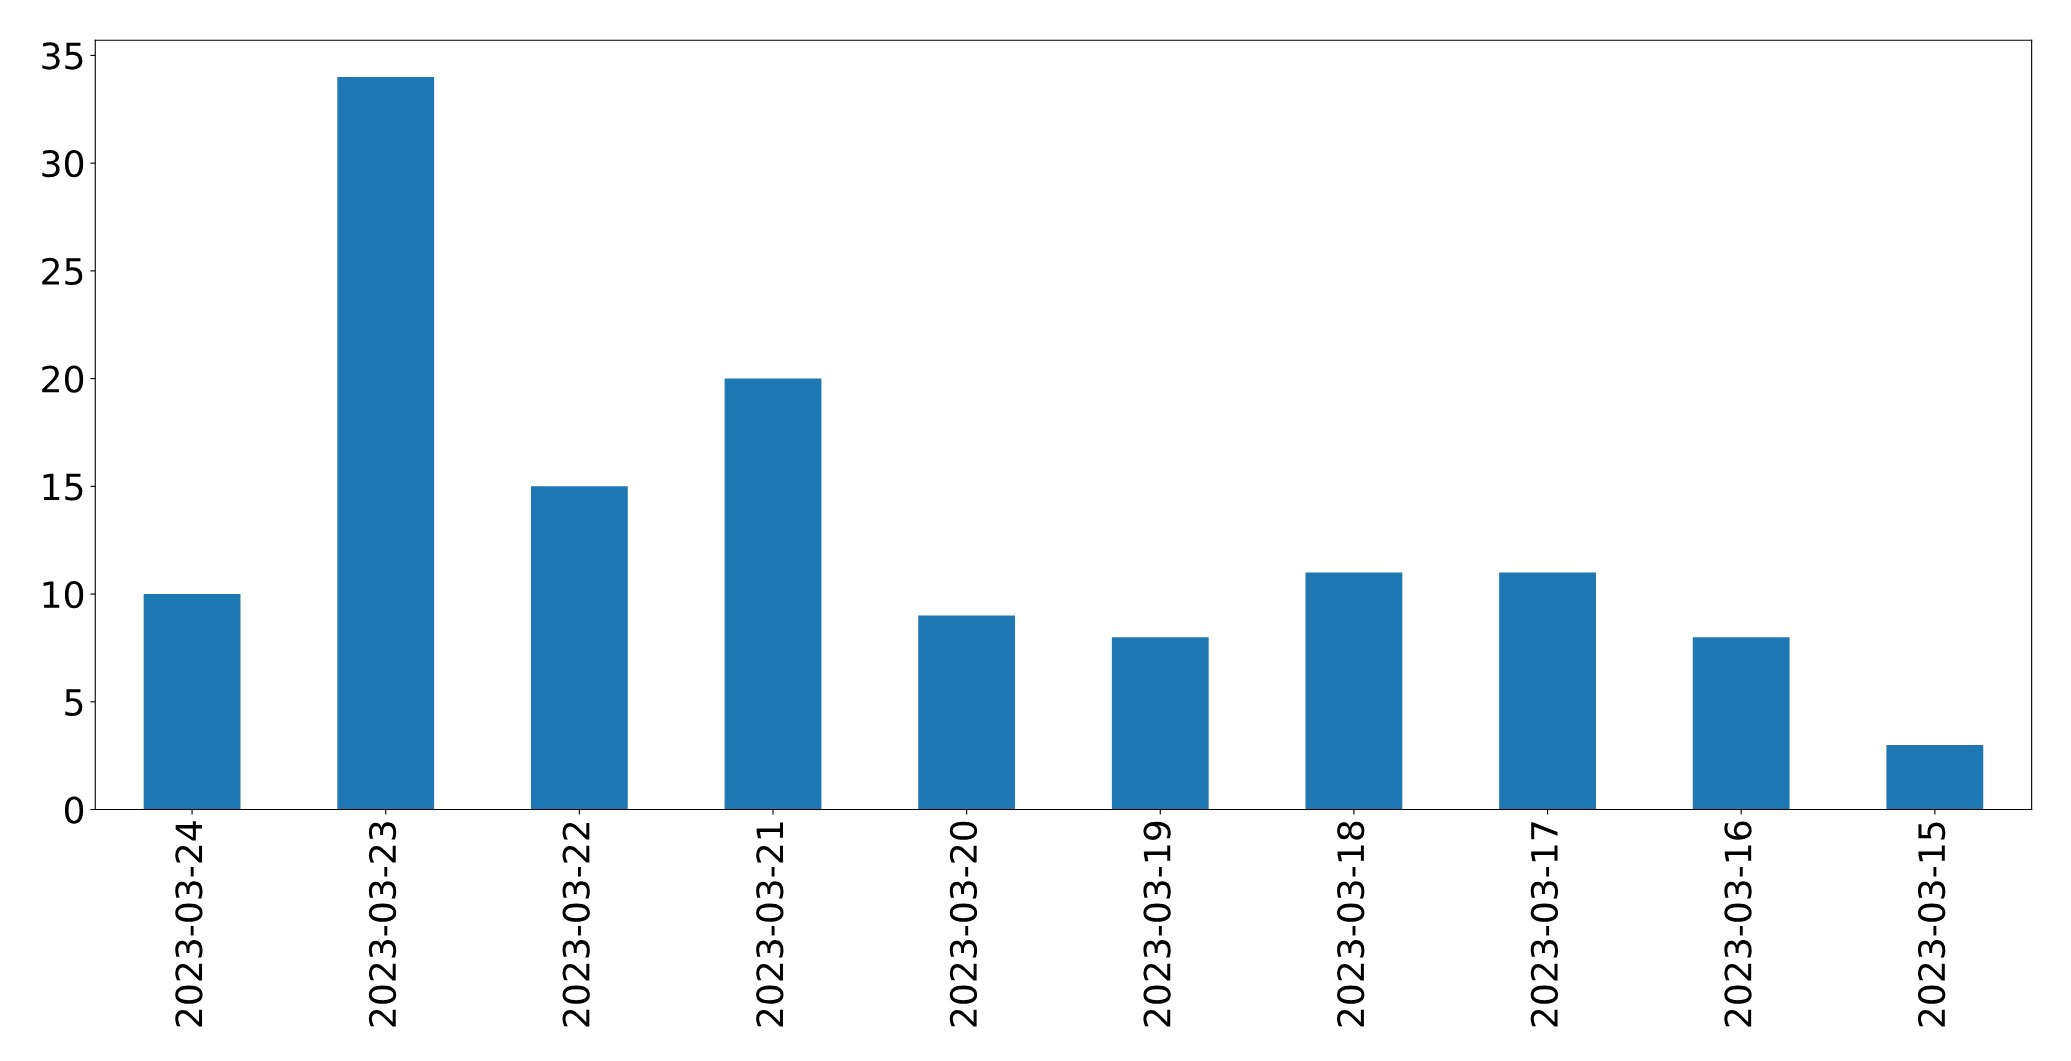 Image resolution: width=2071 pixels, height=1061 pixels. What do you see at coordinates (382, 924) in the screenshot?
I see `x-tick-label: 2023-03-23` at bounding box center [382, 924].